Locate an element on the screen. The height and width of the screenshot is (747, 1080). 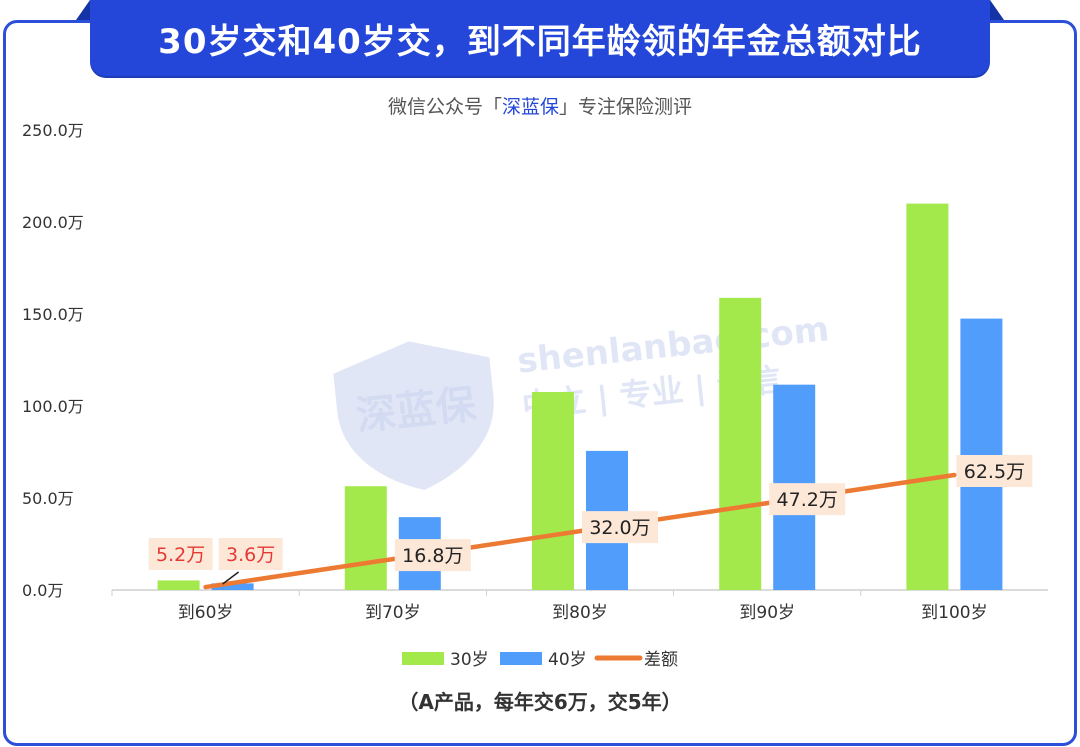
y-tick-label: 250.0万 is located at coordinates (53, 130).